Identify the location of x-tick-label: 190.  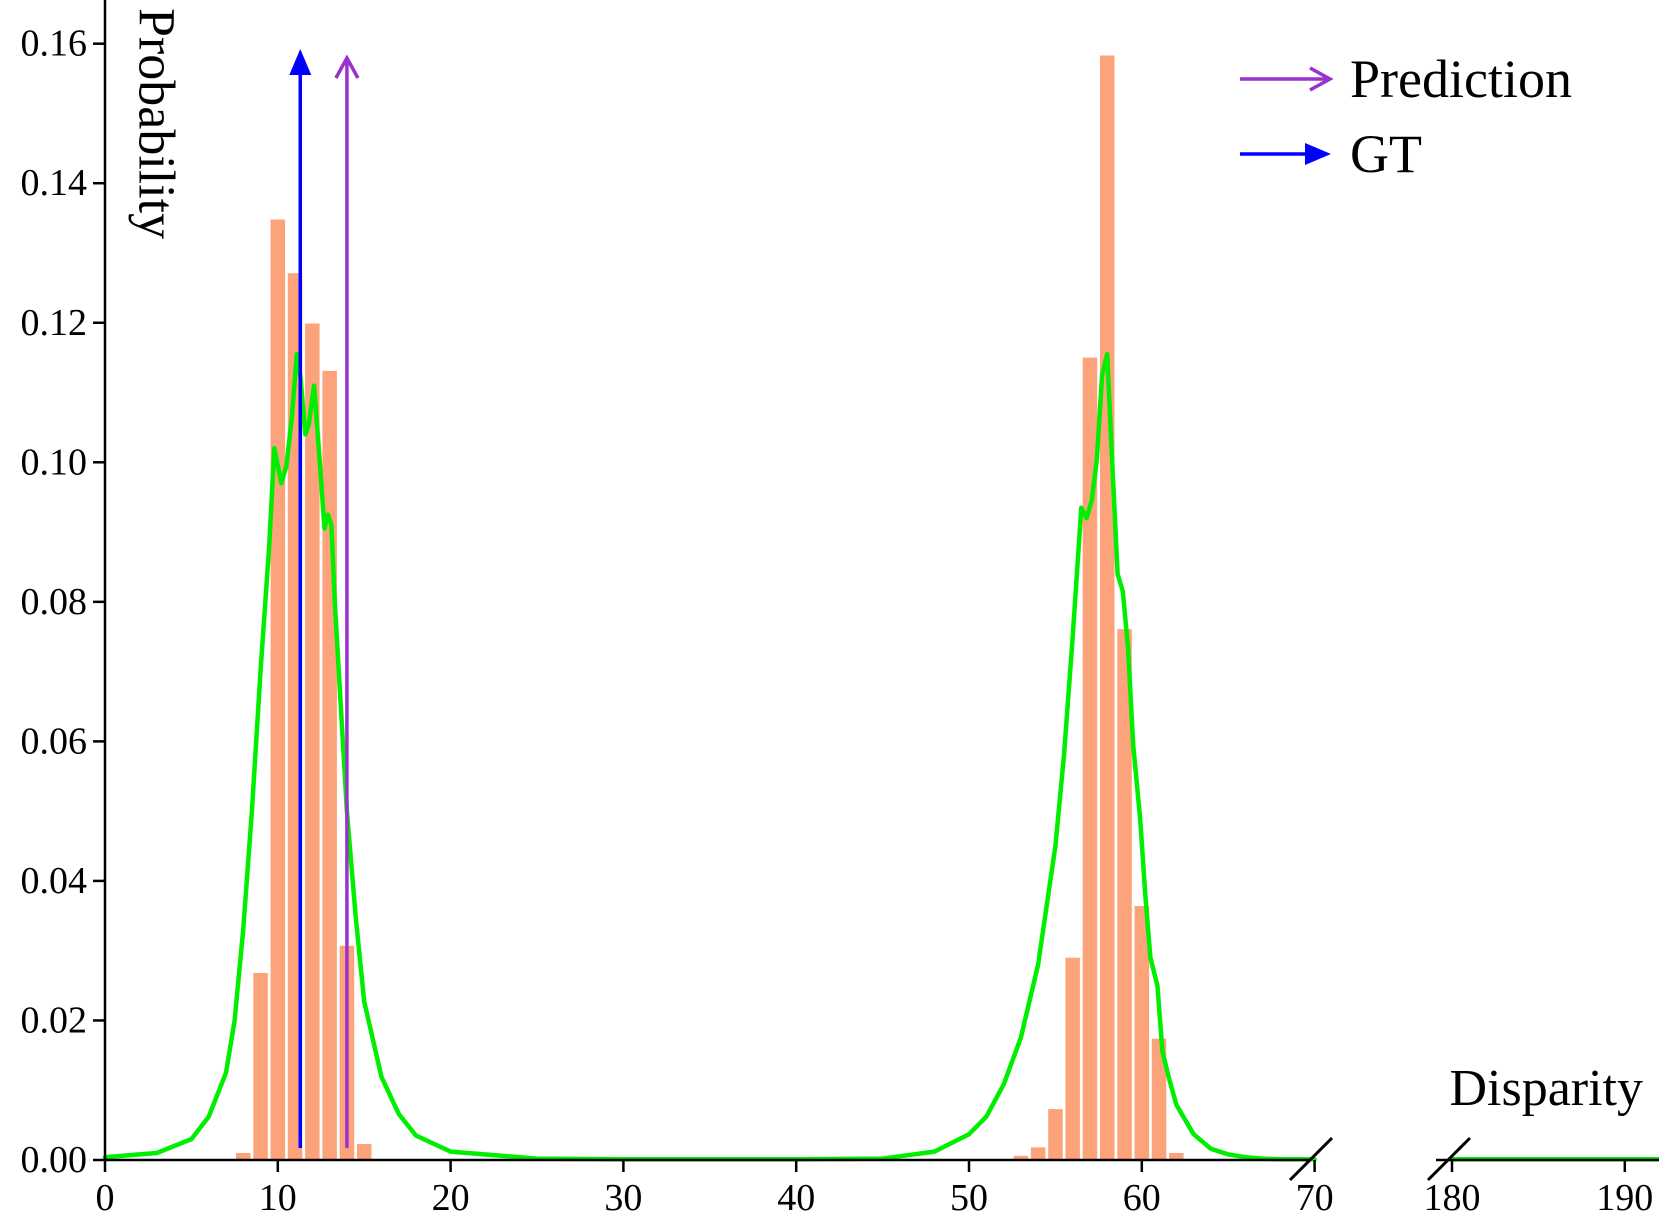
(1624, 1198).